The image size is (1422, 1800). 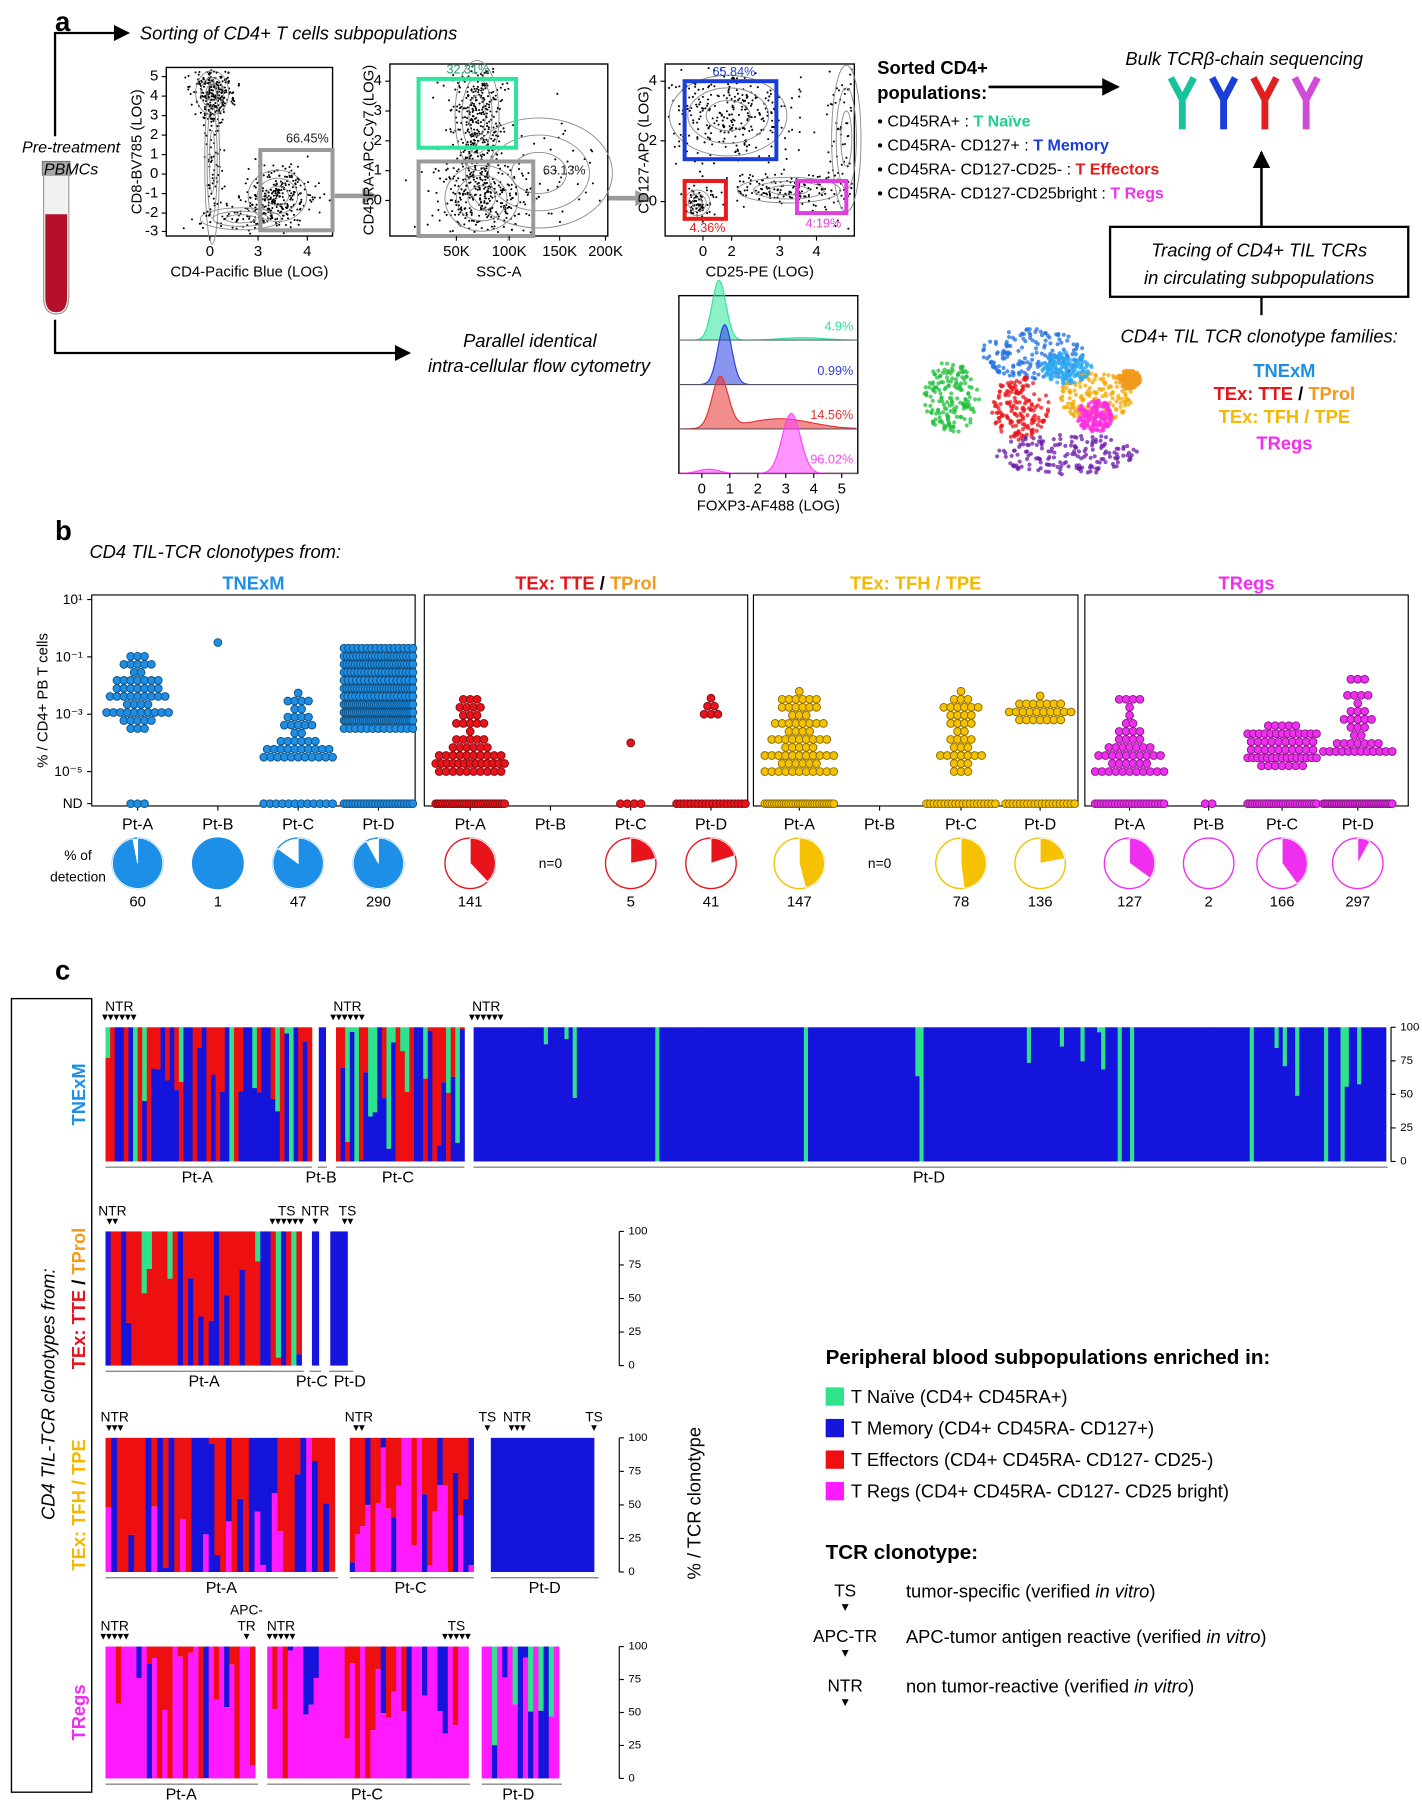 What do you see at coordinates (151, 213) in the screenshot?
I see `y-tick-label: -2` at bounding box center [151, 213].